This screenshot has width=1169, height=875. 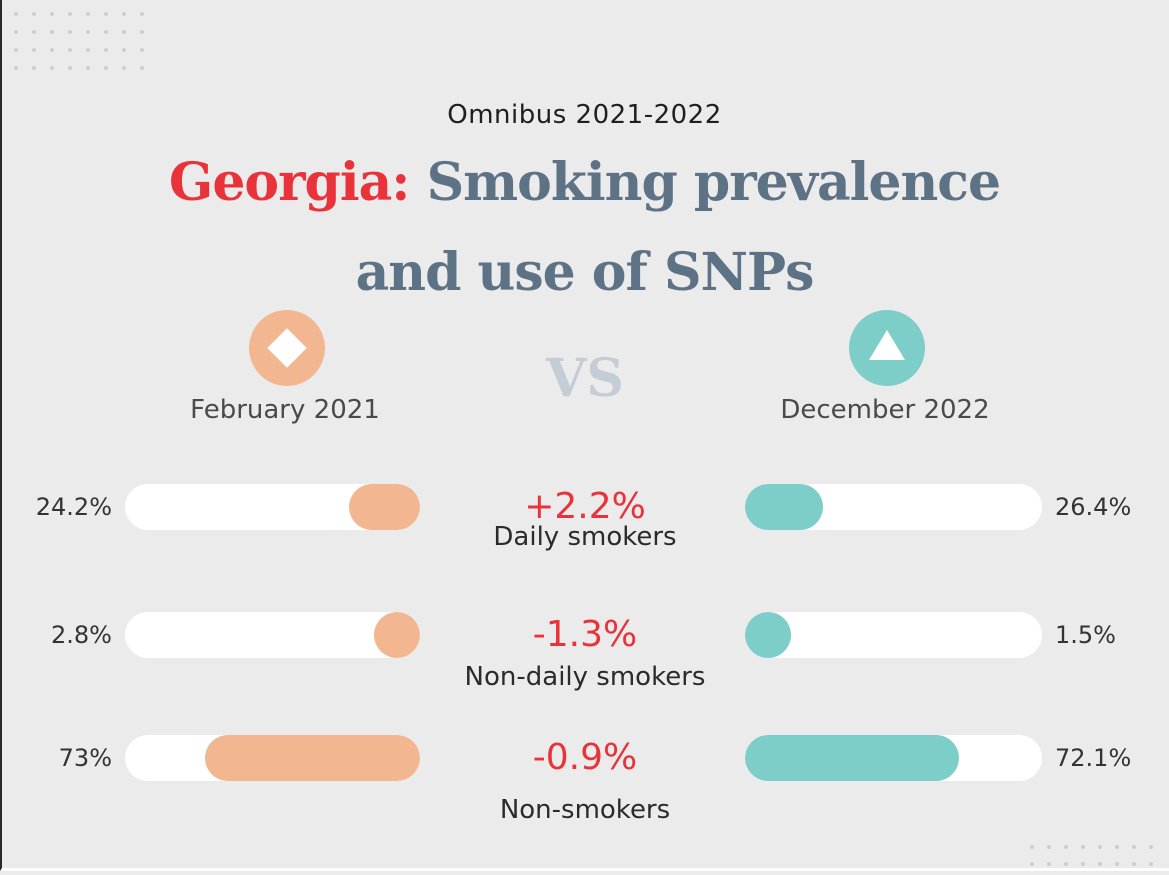 What do you see at coordinates (585, 272) in the screenshot?
I see `title-line2: and use of SNPs` at bounding box center [585, 272].